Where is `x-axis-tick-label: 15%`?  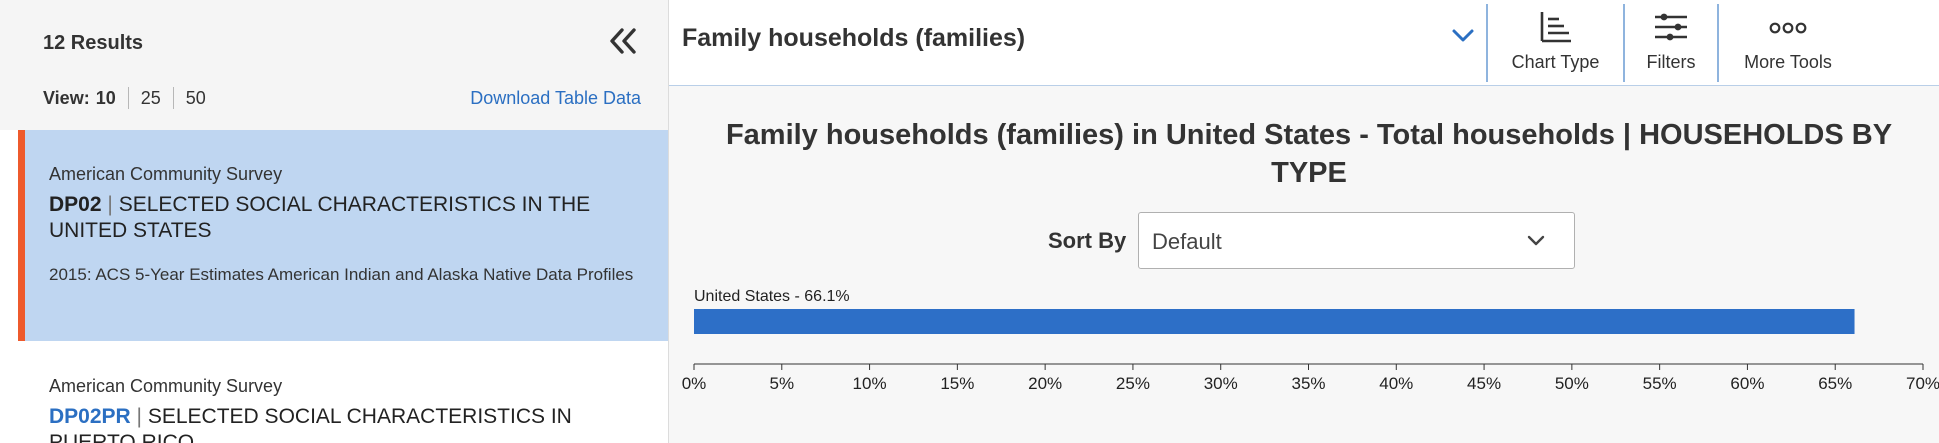
x-axis-tick-label: 15% is located at coordinates (957, 383).